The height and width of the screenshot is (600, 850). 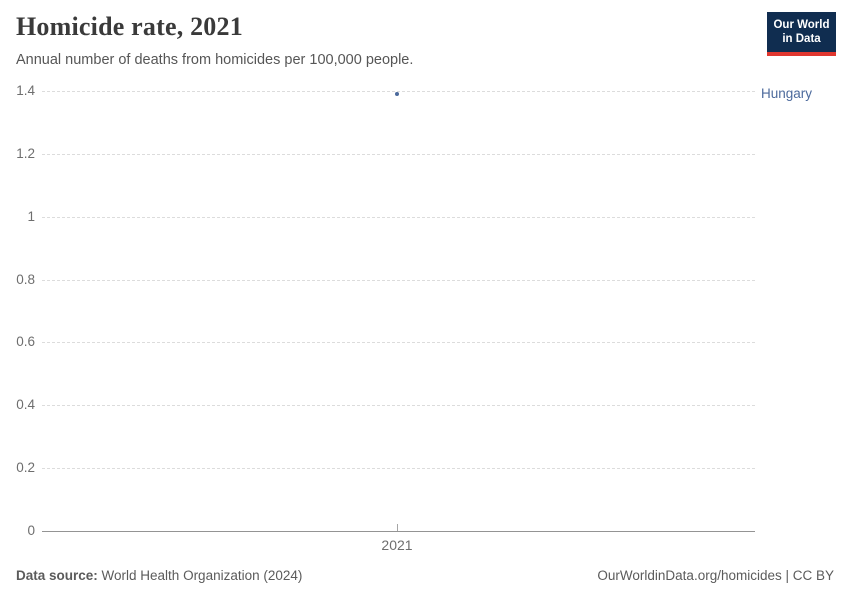 What do you see at coordinates (397, 545) in the screenshot?
I see `x-axis-label: 2021` at bounding box center [397, 545].